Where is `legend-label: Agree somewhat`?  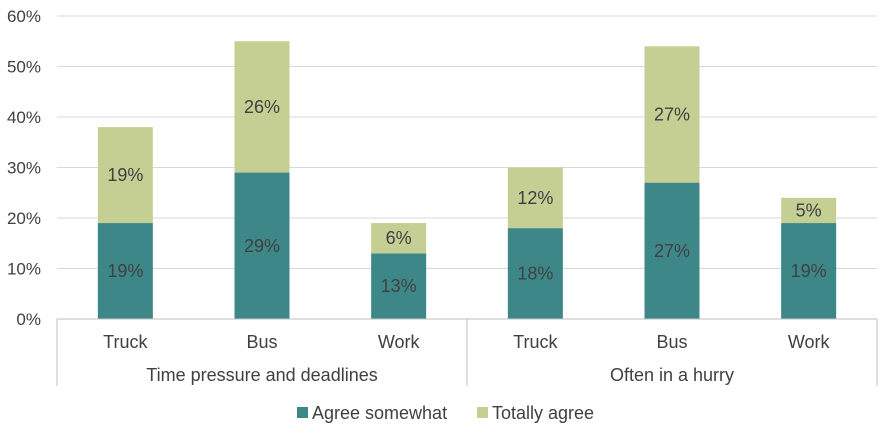
legend-label: Agree somewhat is located at coordinates (379, 413).